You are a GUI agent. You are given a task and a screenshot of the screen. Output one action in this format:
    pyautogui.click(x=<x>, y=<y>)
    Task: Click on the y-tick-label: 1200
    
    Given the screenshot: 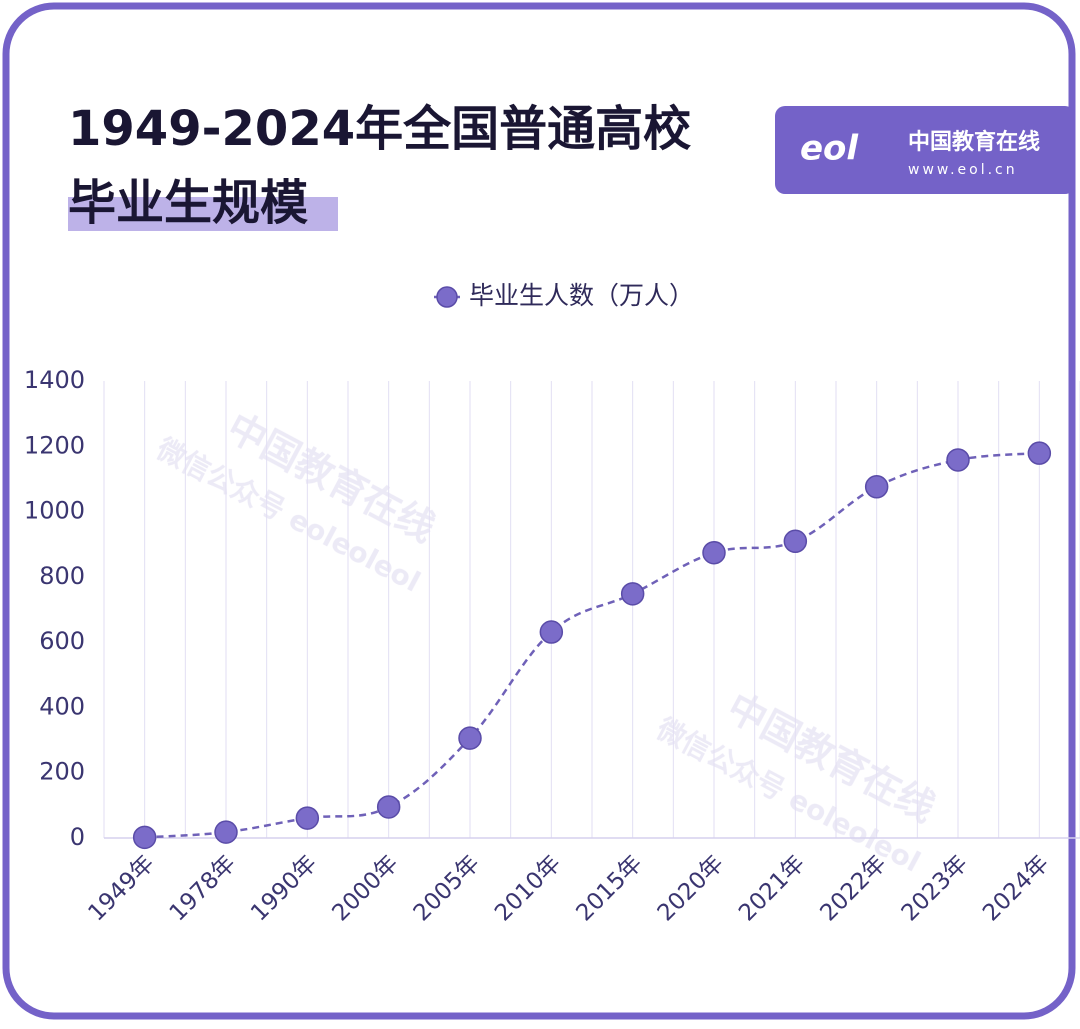 What is the action you would take?
    pyautogui.click(x=54, y=445)
    